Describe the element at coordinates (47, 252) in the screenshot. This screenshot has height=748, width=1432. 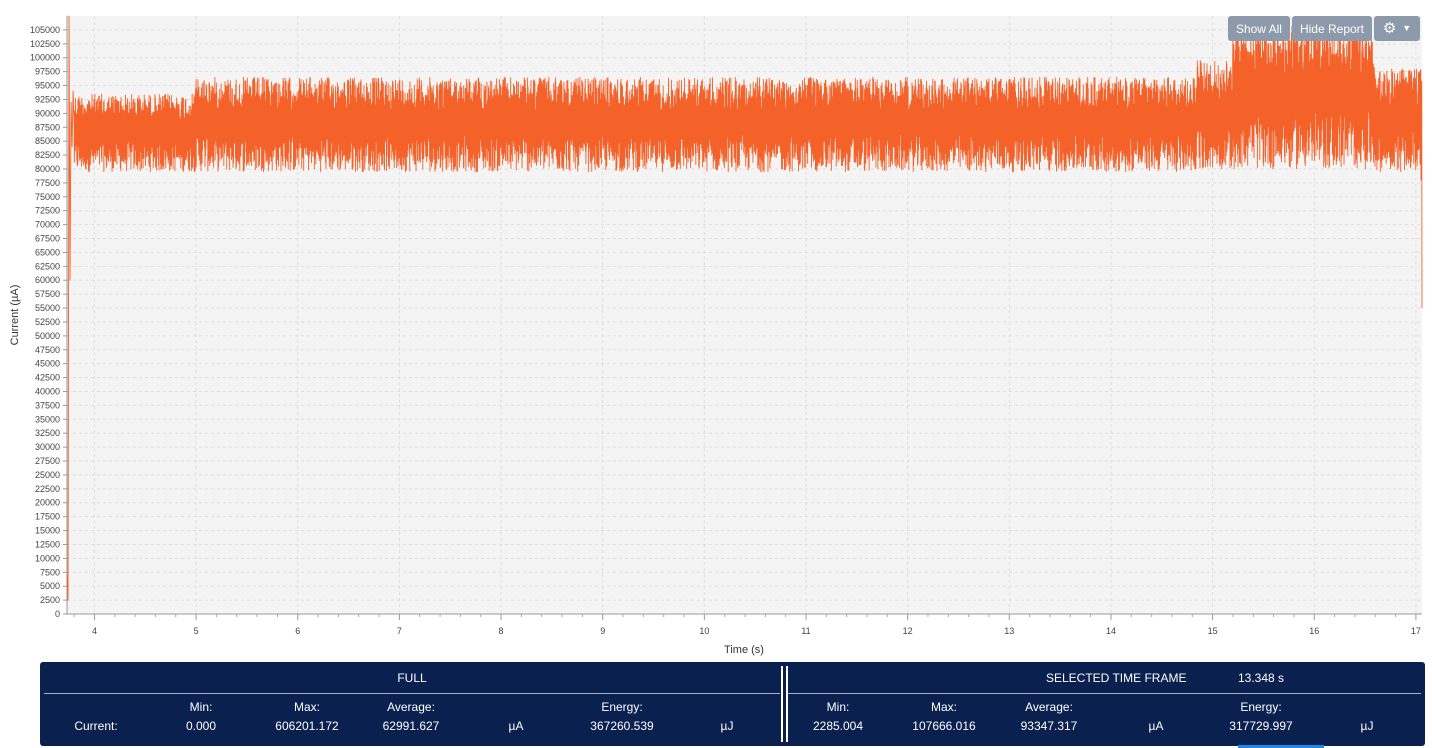
I see `y-tick-label: 65000` at that location.